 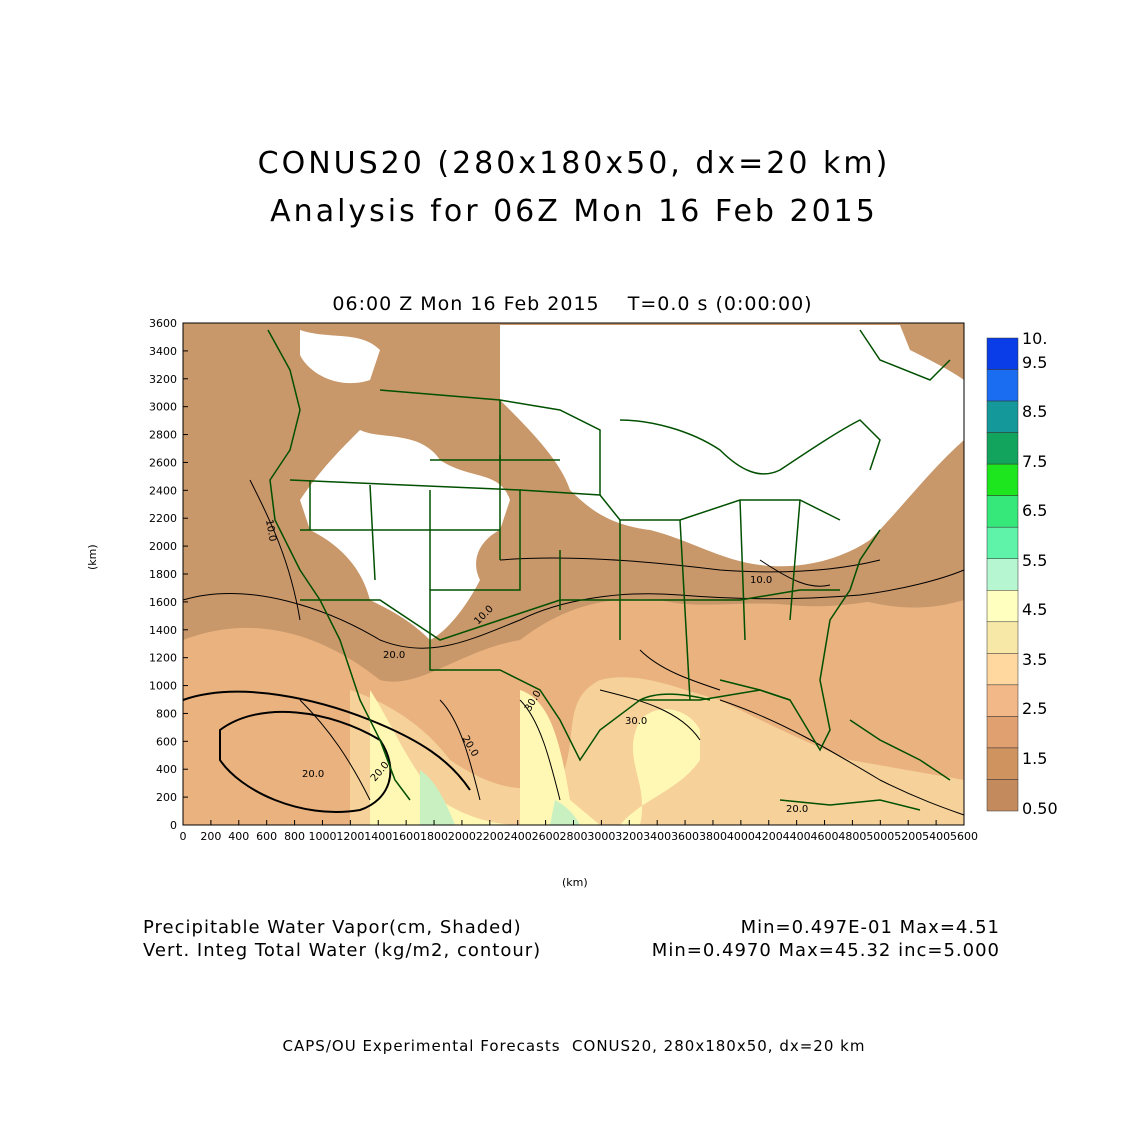 What do you see at coordinates (1034, 461) in the screenshot?
I see `colorbar-level-label: 7.5` at bounding box center [1034, 461].